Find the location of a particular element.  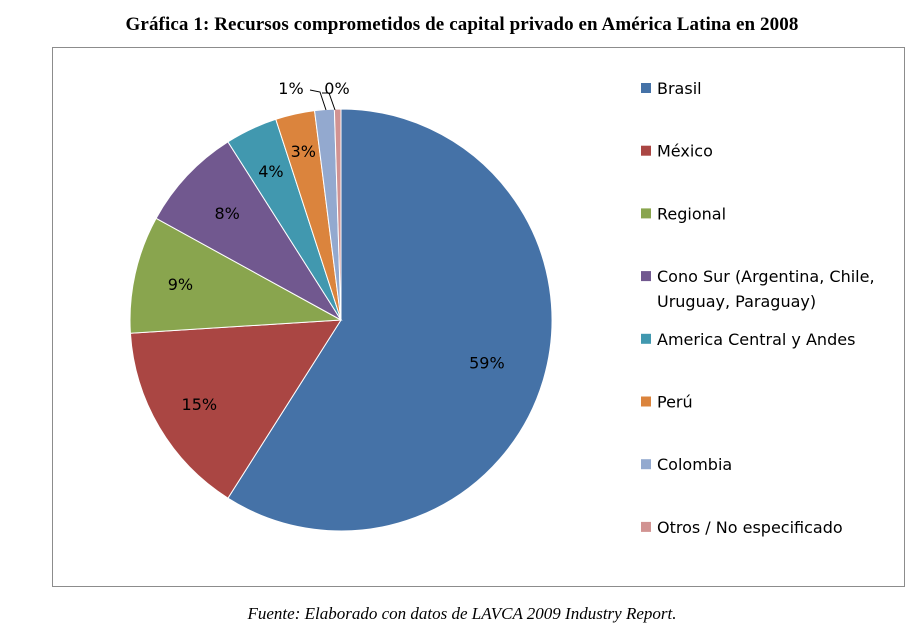

data-label-regional: 9% is located at coordinates (180, 284).